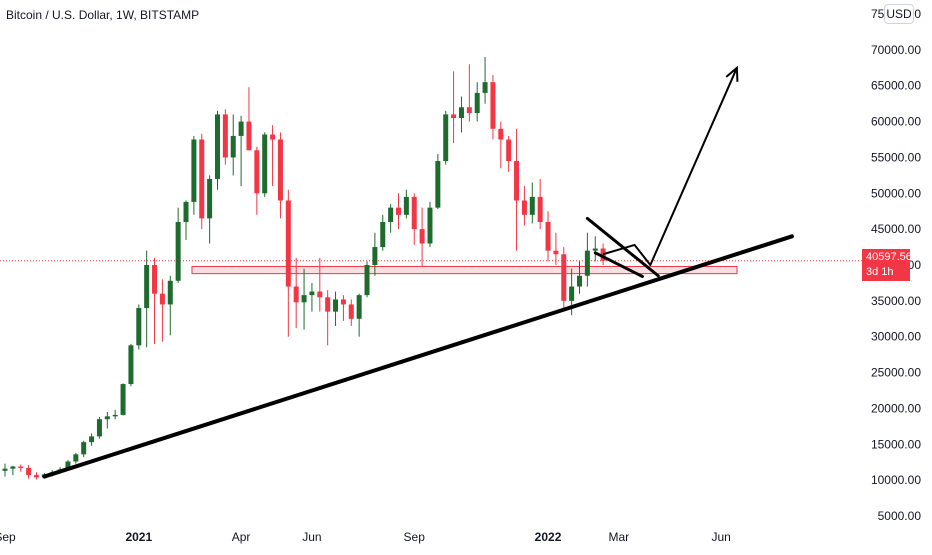  I want to click on y-tick-label: 65000.00, so click(896, 86).